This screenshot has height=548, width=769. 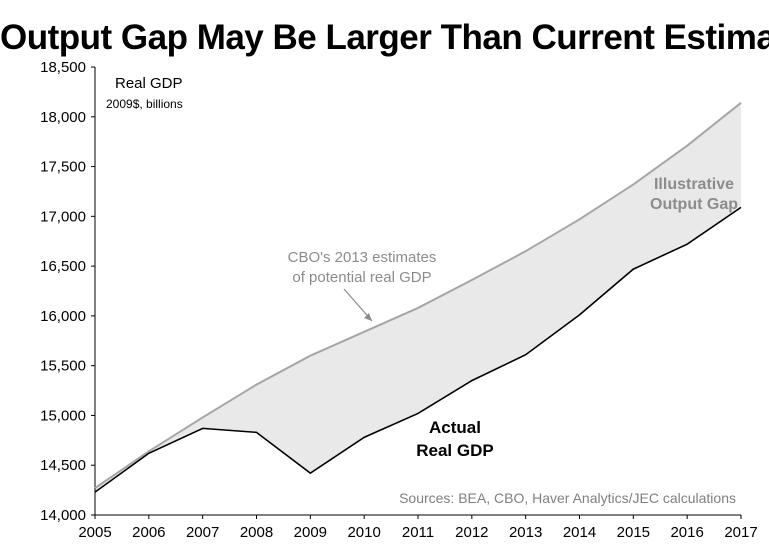 What do you see at coordinates (579, 532) in the screenshot?
I see `x-tick-label: 2014` at bounding box center [579, 532].